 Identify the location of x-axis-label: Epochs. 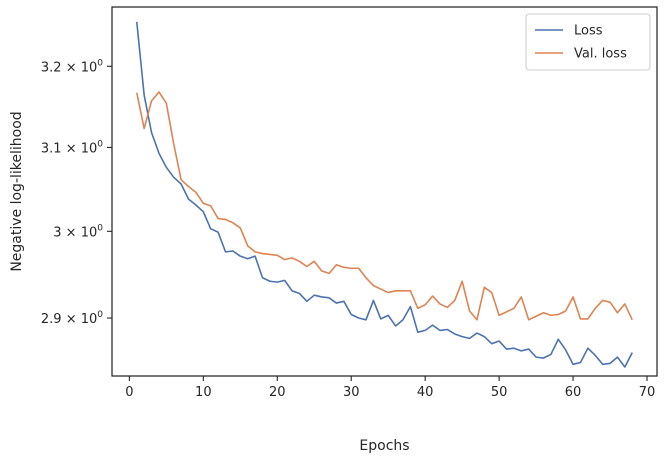
(384, 446).